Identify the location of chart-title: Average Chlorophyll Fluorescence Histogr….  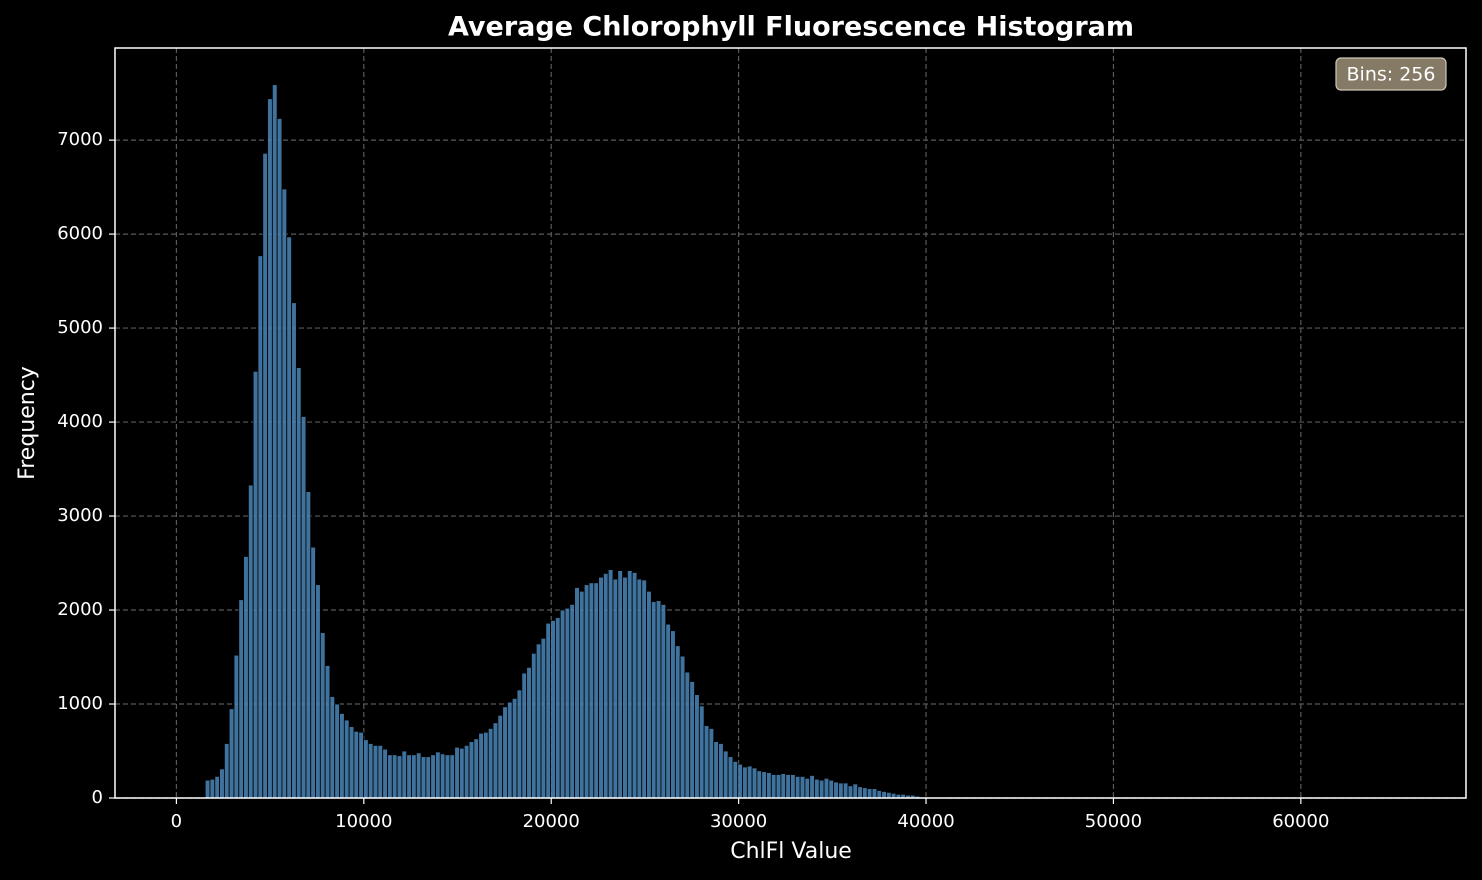
(791, 27).